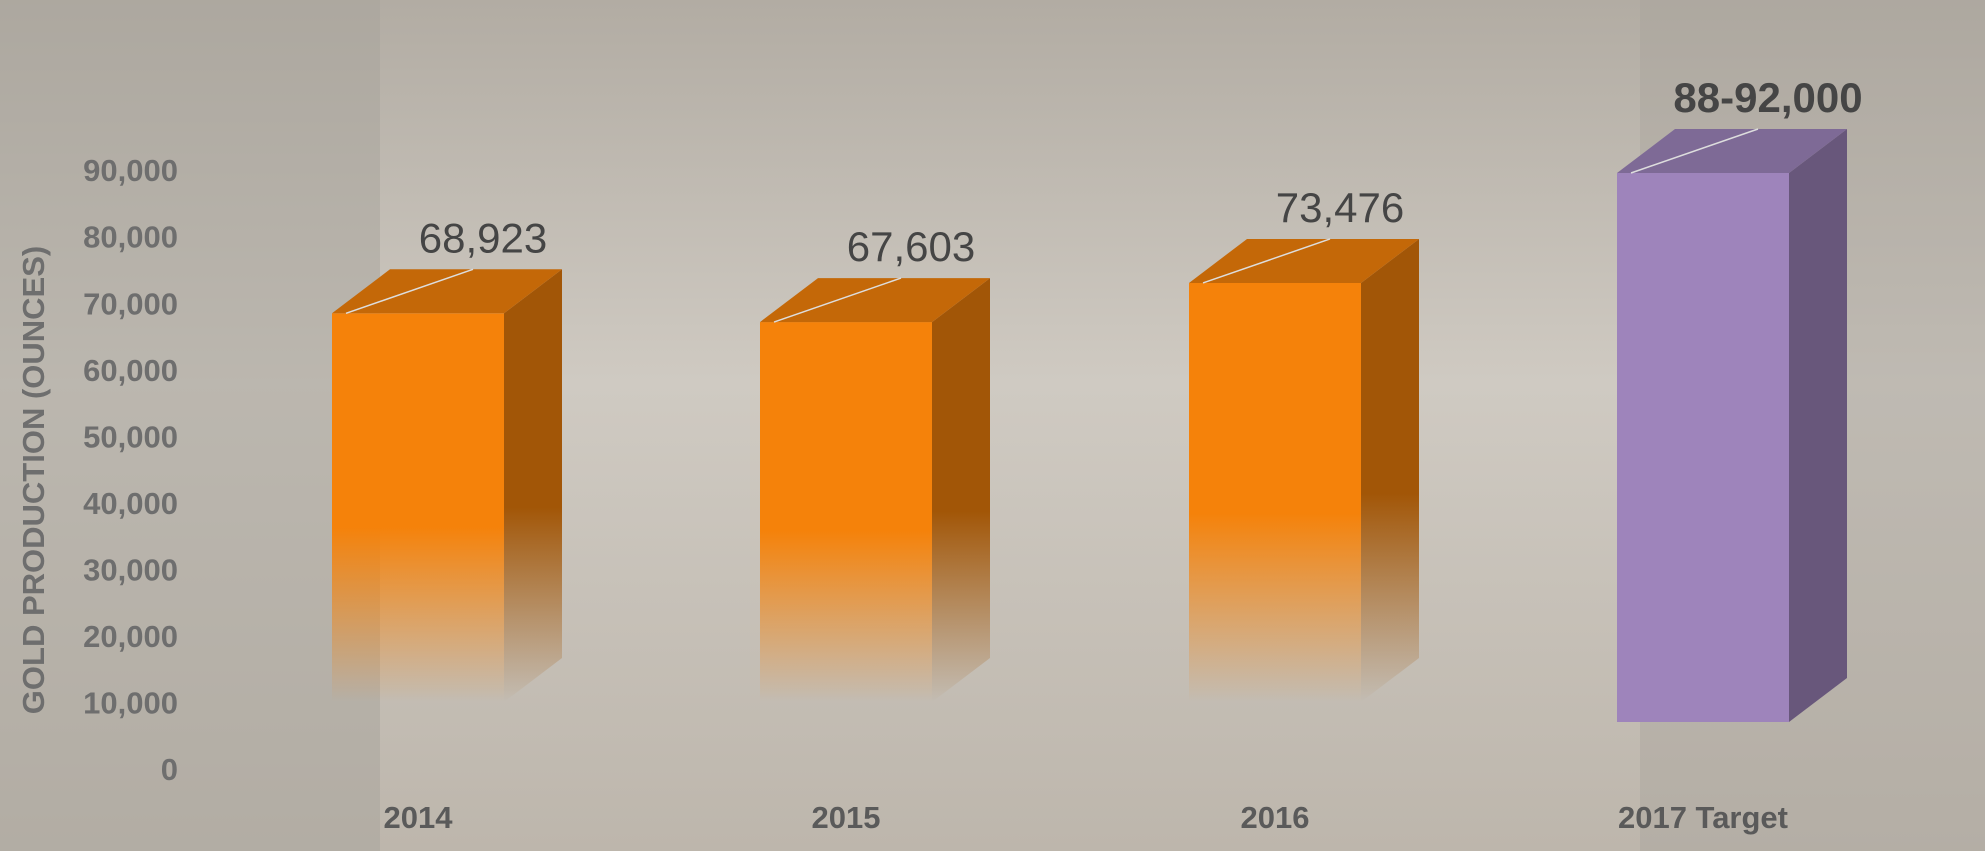  Describe the element at coordinates (130, 303) in the screenshot. I see `y-tick-label: 70,000` at that location.